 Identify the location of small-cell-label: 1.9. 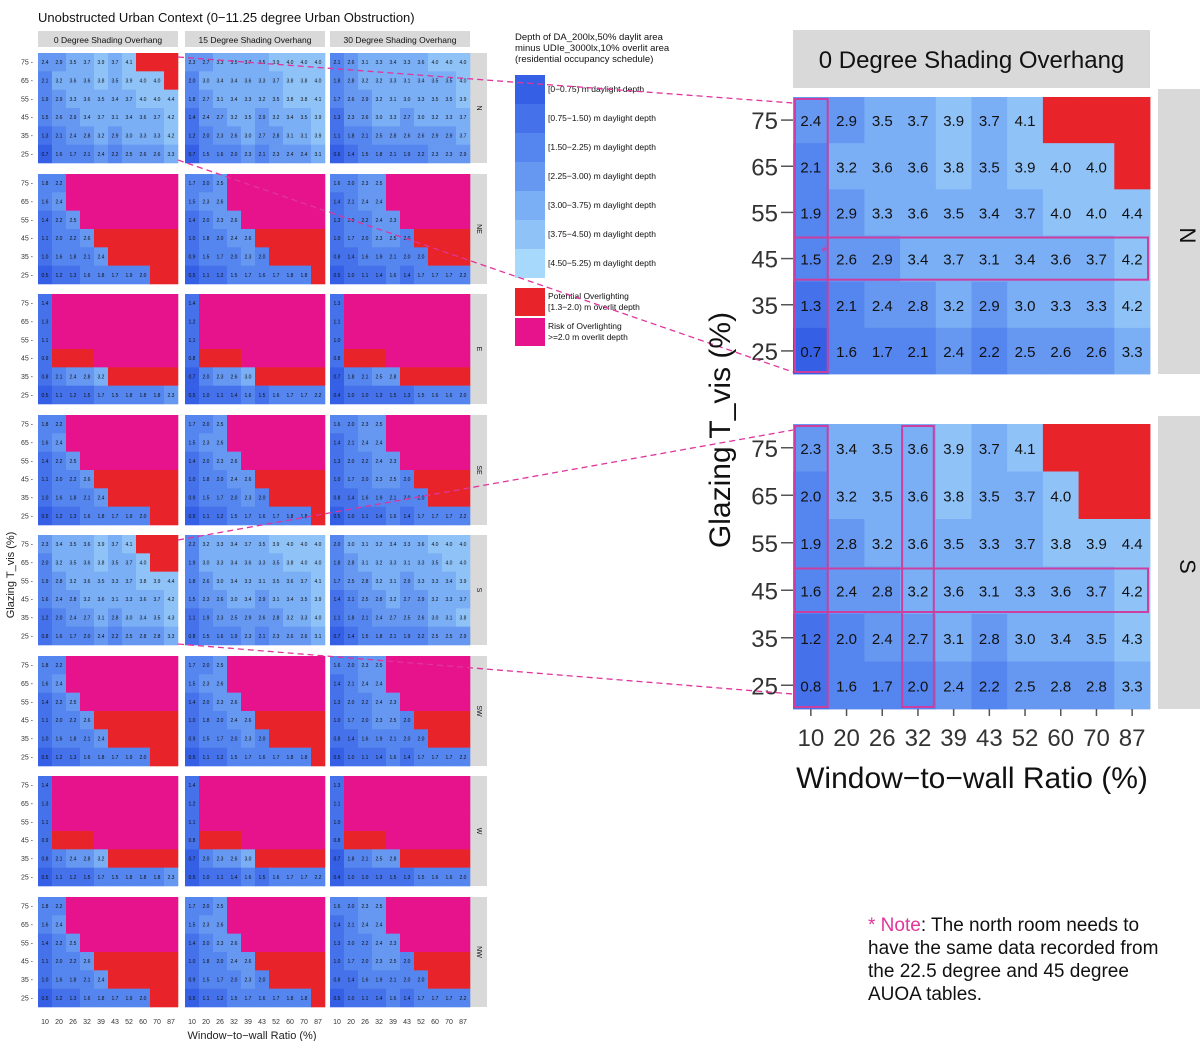
(192, 564).